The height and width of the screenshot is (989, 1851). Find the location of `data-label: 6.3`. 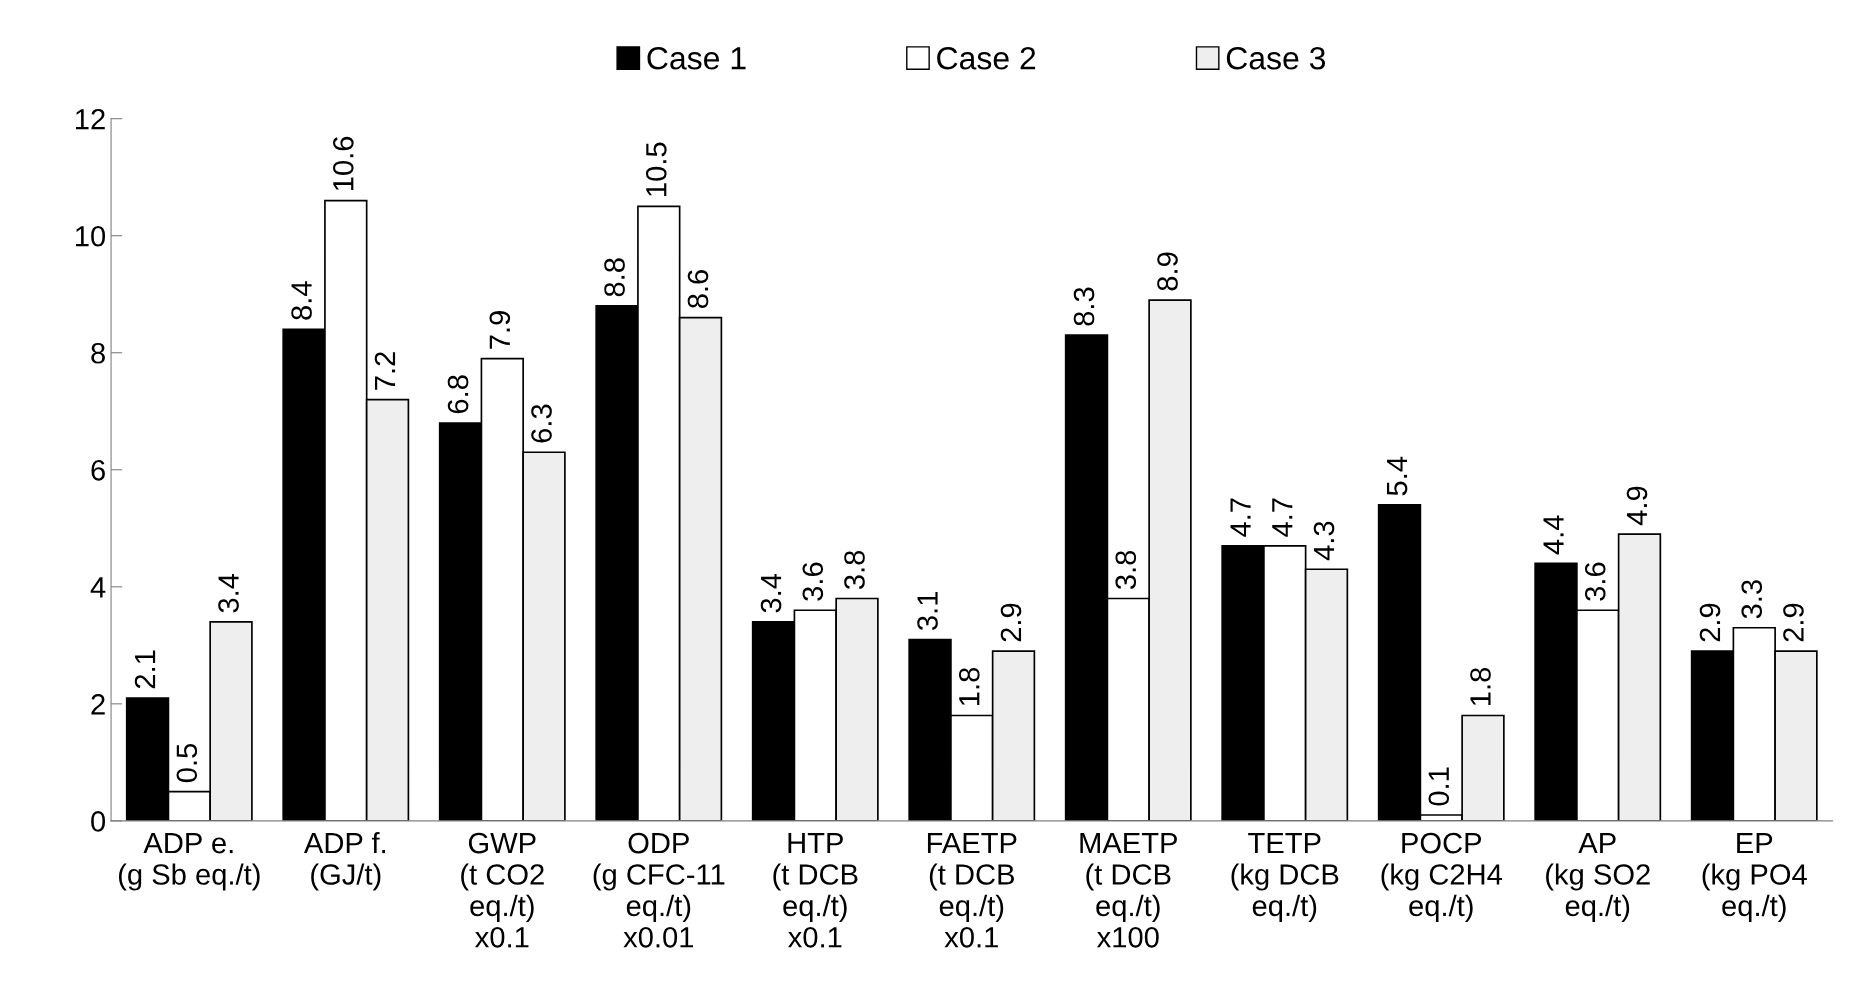

data-label: 6.3 is located at coordinates (541, 423).